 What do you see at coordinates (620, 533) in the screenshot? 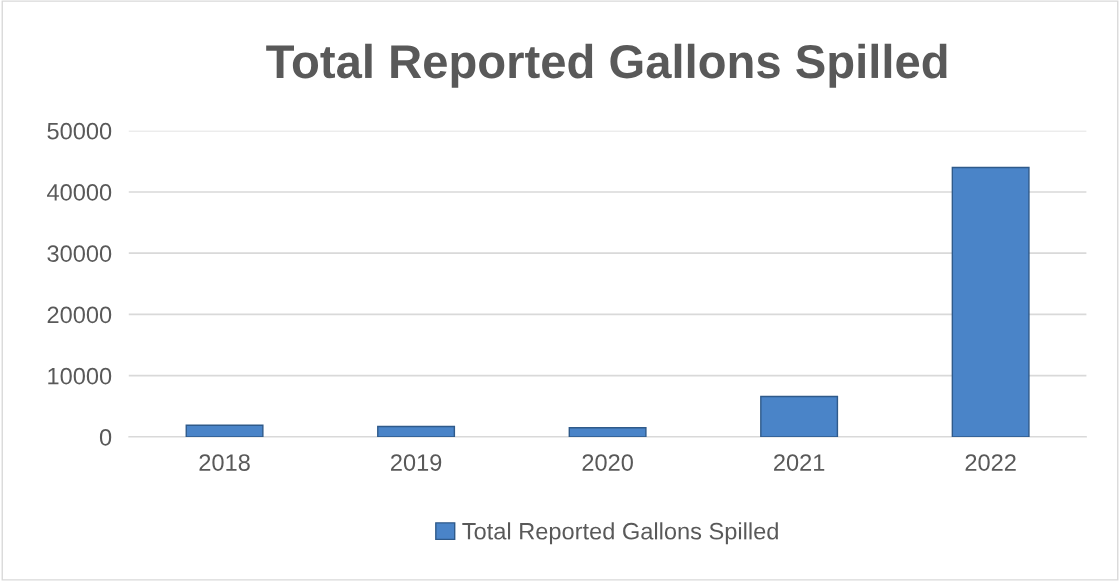
I see `legend-label: Total Reported Gallons Spilled` at bounding box center [620, 533].